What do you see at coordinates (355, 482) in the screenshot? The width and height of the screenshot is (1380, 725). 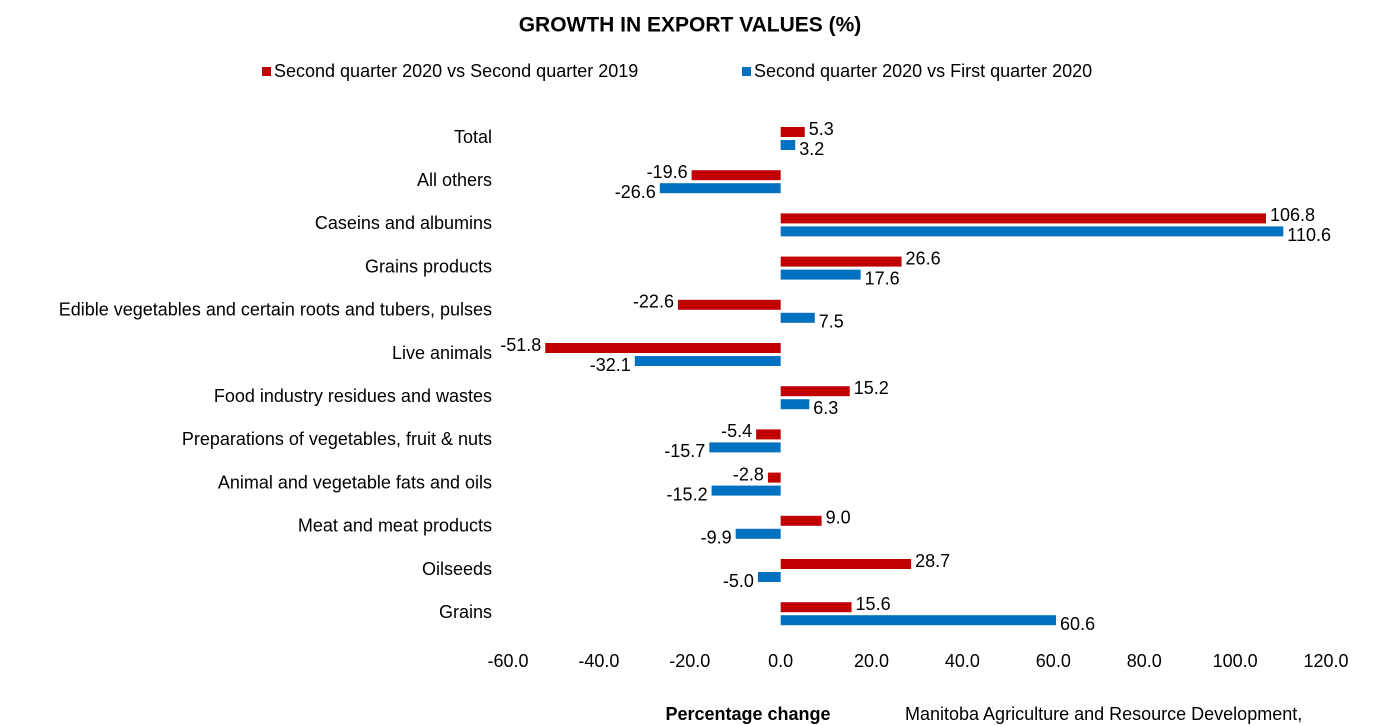 I see `y-tick-label: Animal and vegetable fats and oils` at bounding box center [355, 482].